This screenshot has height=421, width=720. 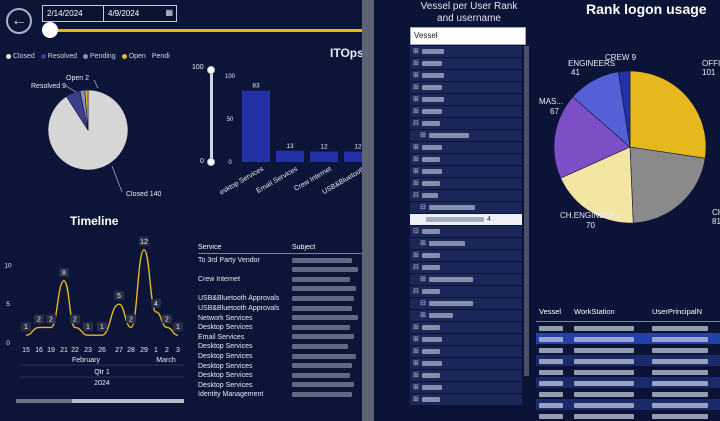 What do you see at coordinates (368, 210) in the screenshot?
I see `panel-divider` at bounding box center [368, 210].